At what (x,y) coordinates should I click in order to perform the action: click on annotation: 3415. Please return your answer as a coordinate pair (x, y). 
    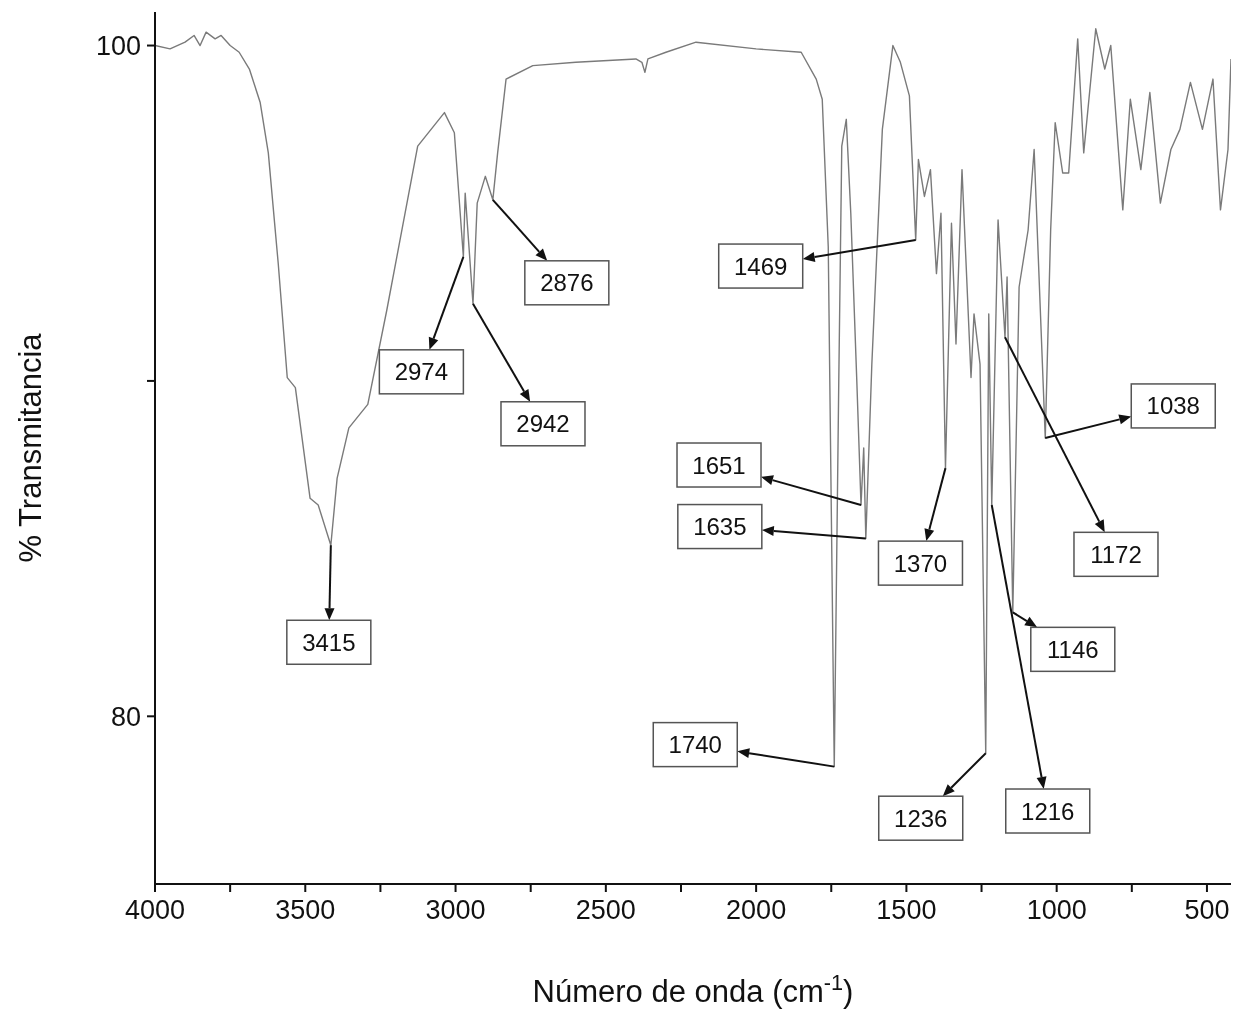
    Looking at the image, I should click on (329, 642).